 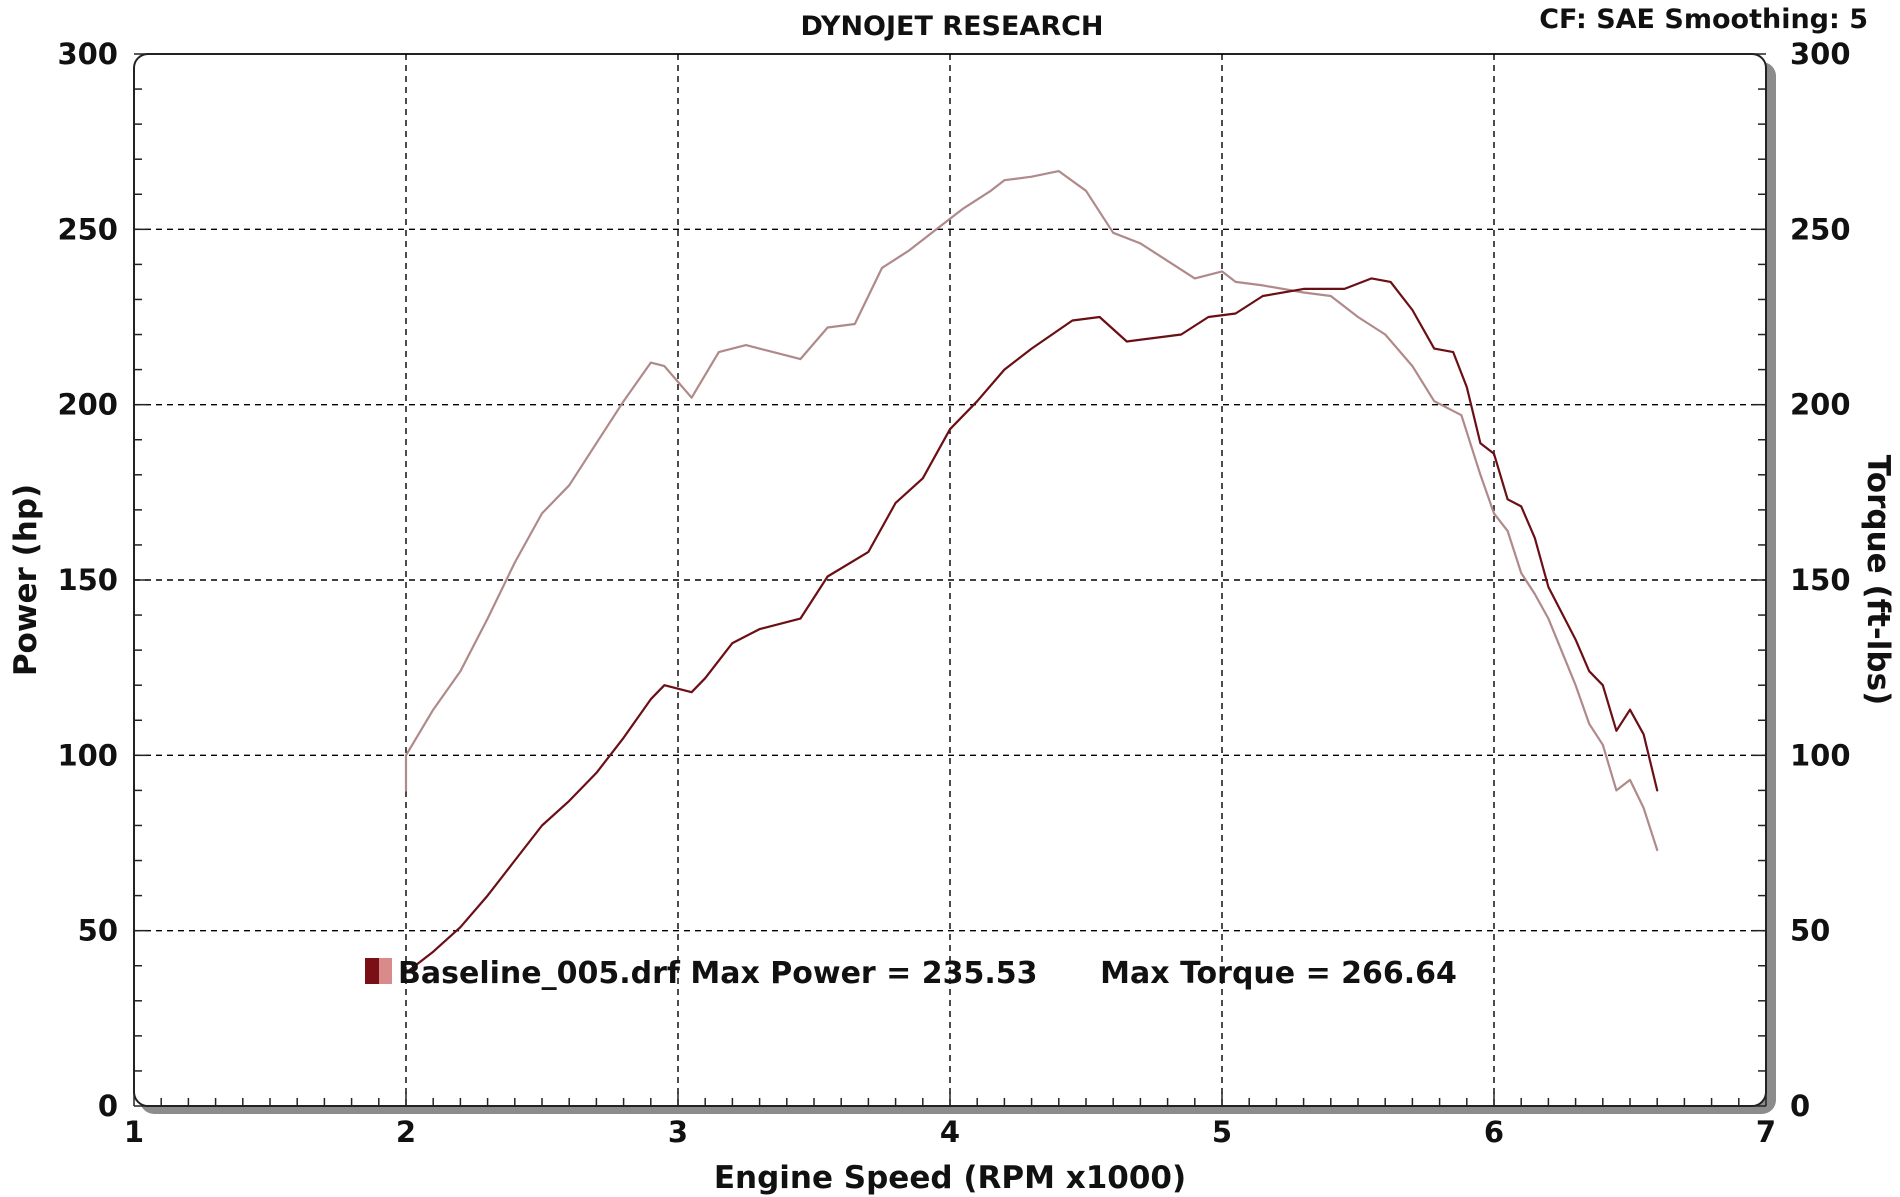 What do you see at coordinates (134, 1132) in the screenshot?
I see `x-tick-label: 1` at bounding box center [134, 1132].